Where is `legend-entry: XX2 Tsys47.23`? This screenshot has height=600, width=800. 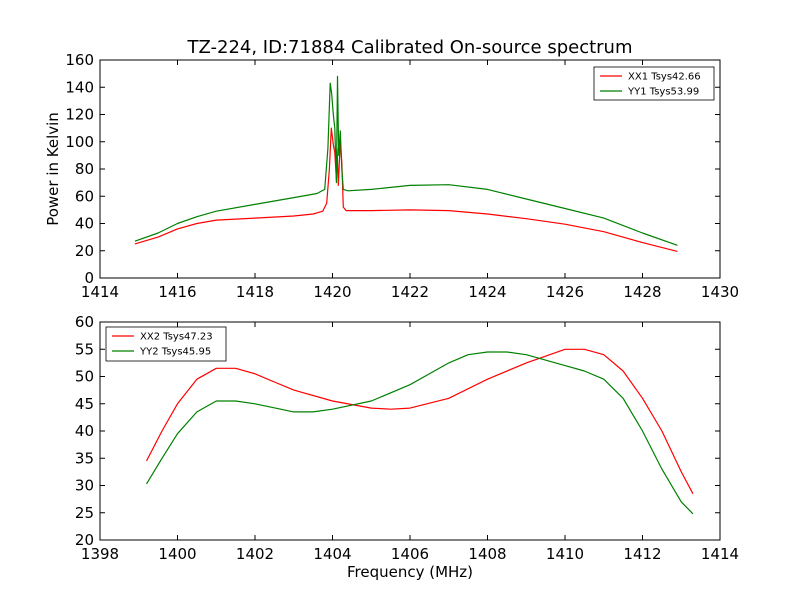 legend-entry: XX2 Tsys47.23 is located at coordinates (176, 337).